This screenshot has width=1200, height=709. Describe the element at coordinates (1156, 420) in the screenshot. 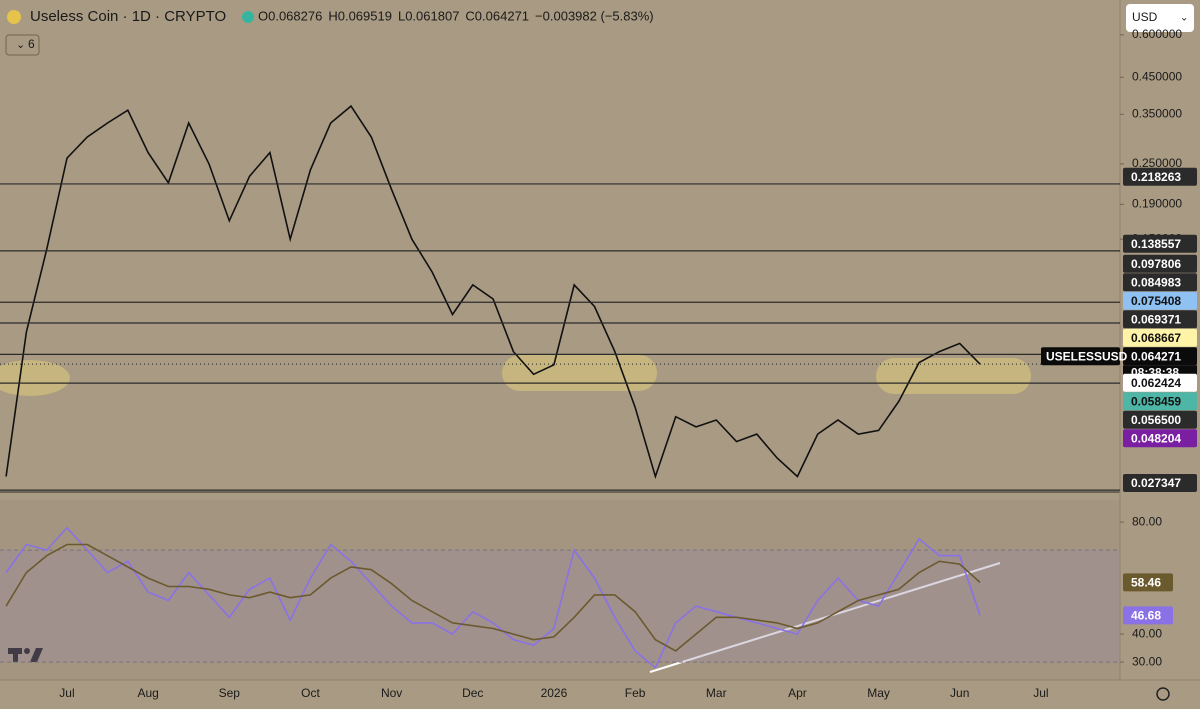

I see `price-label: 0.056500` at that location.